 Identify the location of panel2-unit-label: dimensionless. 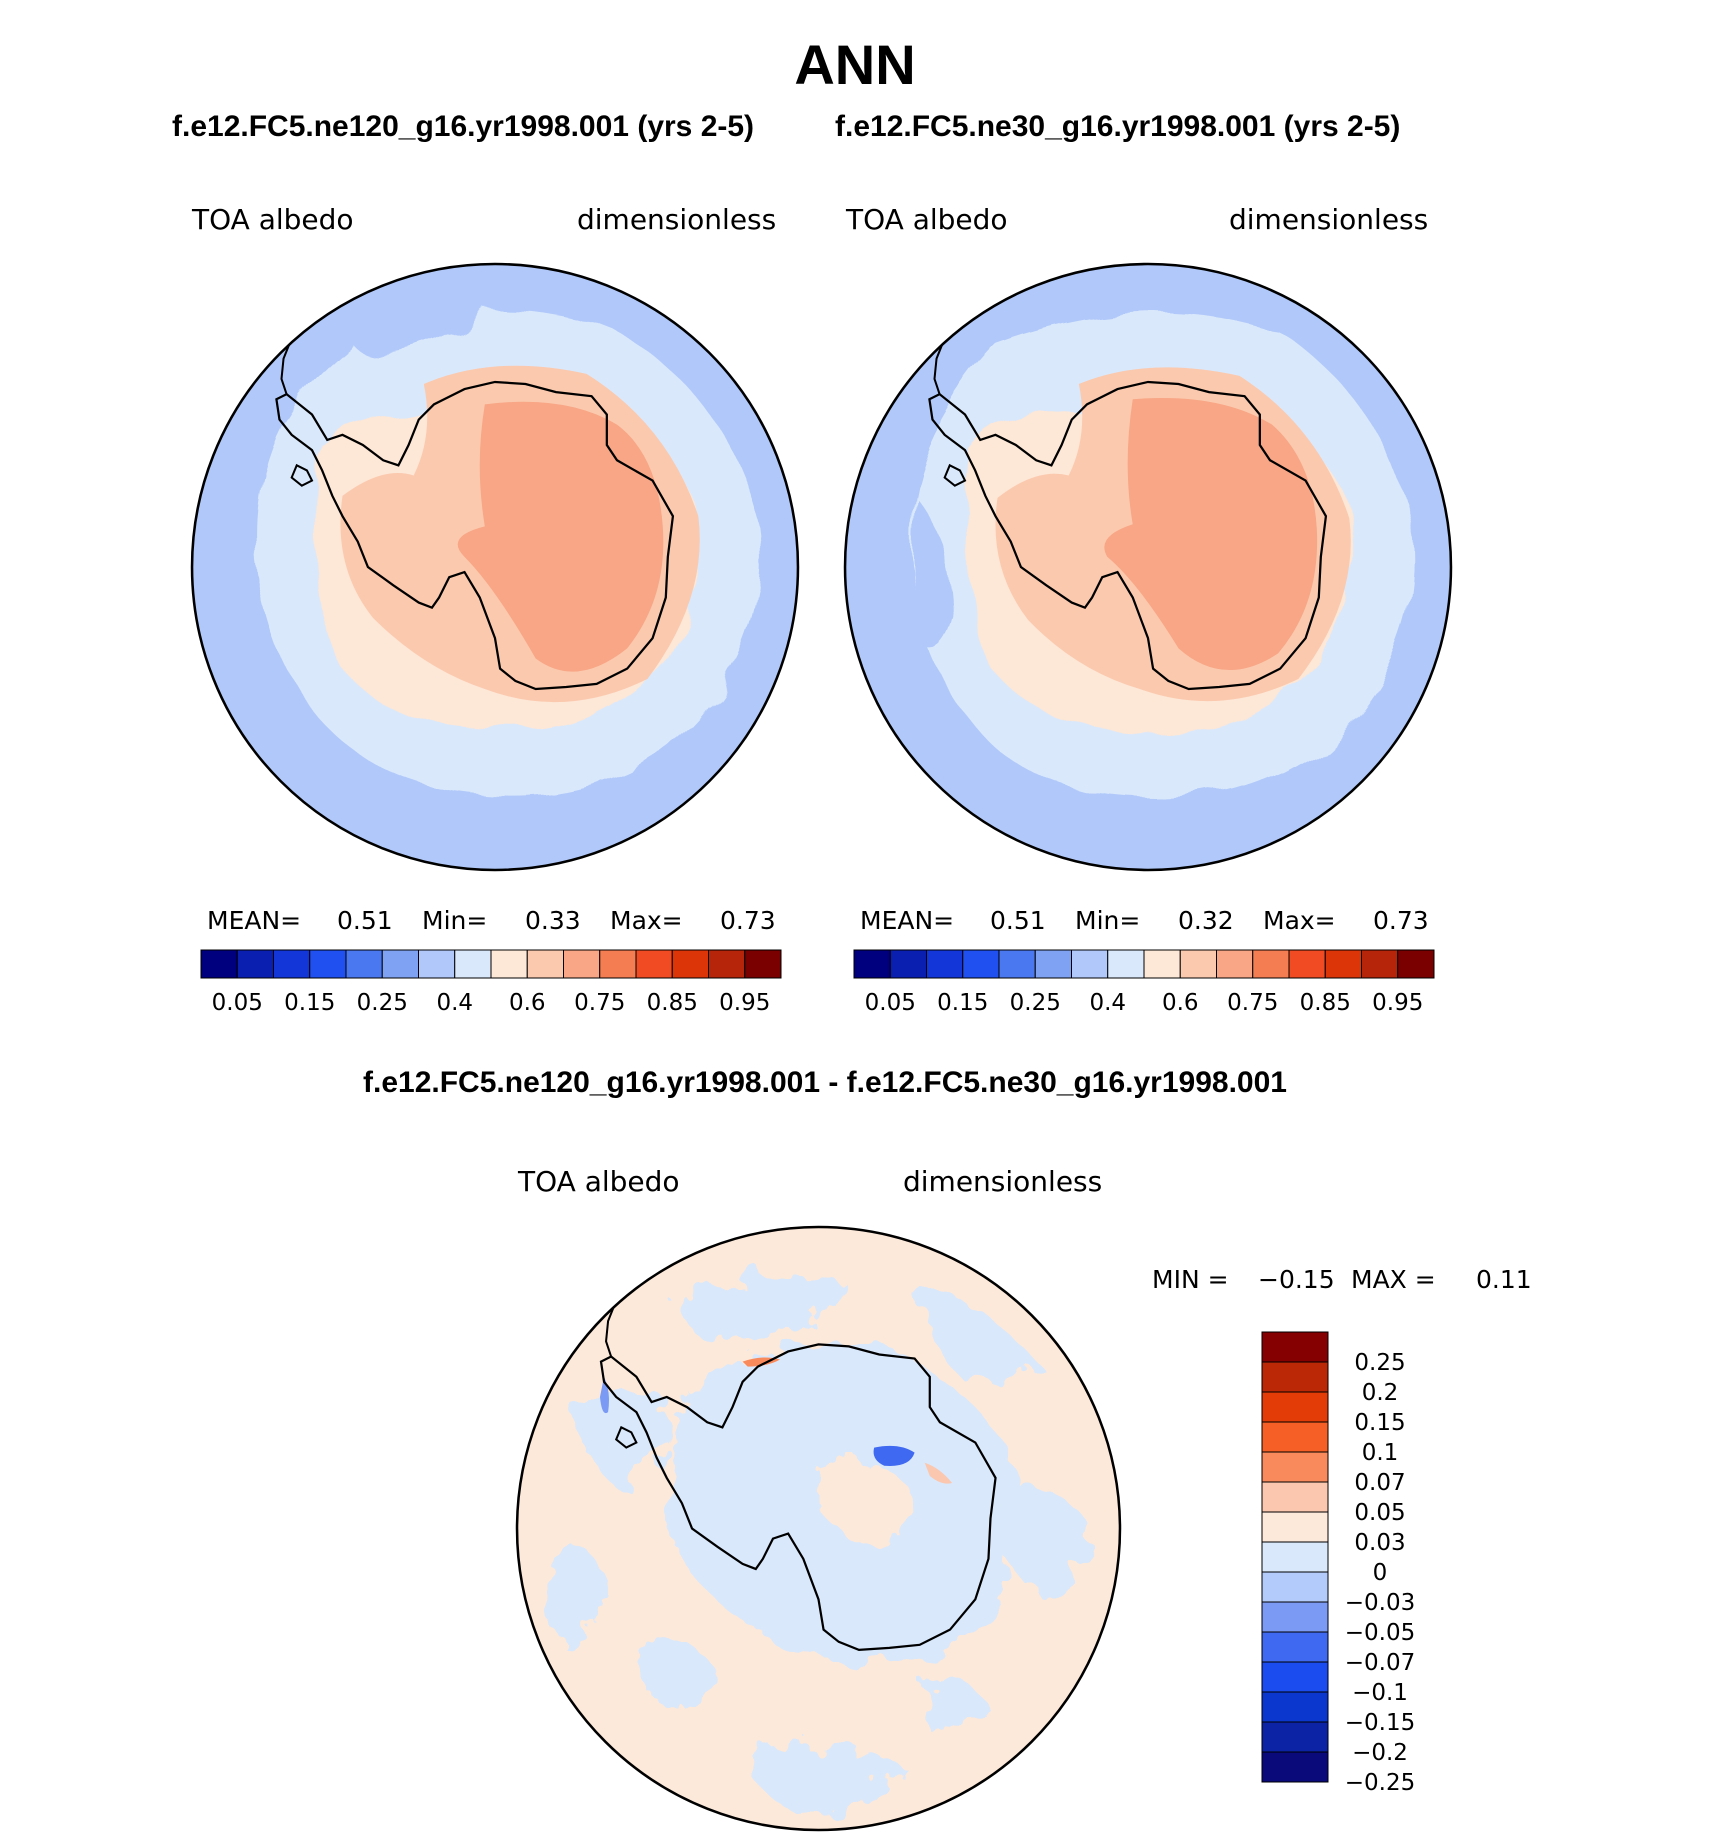
(1329, 219).